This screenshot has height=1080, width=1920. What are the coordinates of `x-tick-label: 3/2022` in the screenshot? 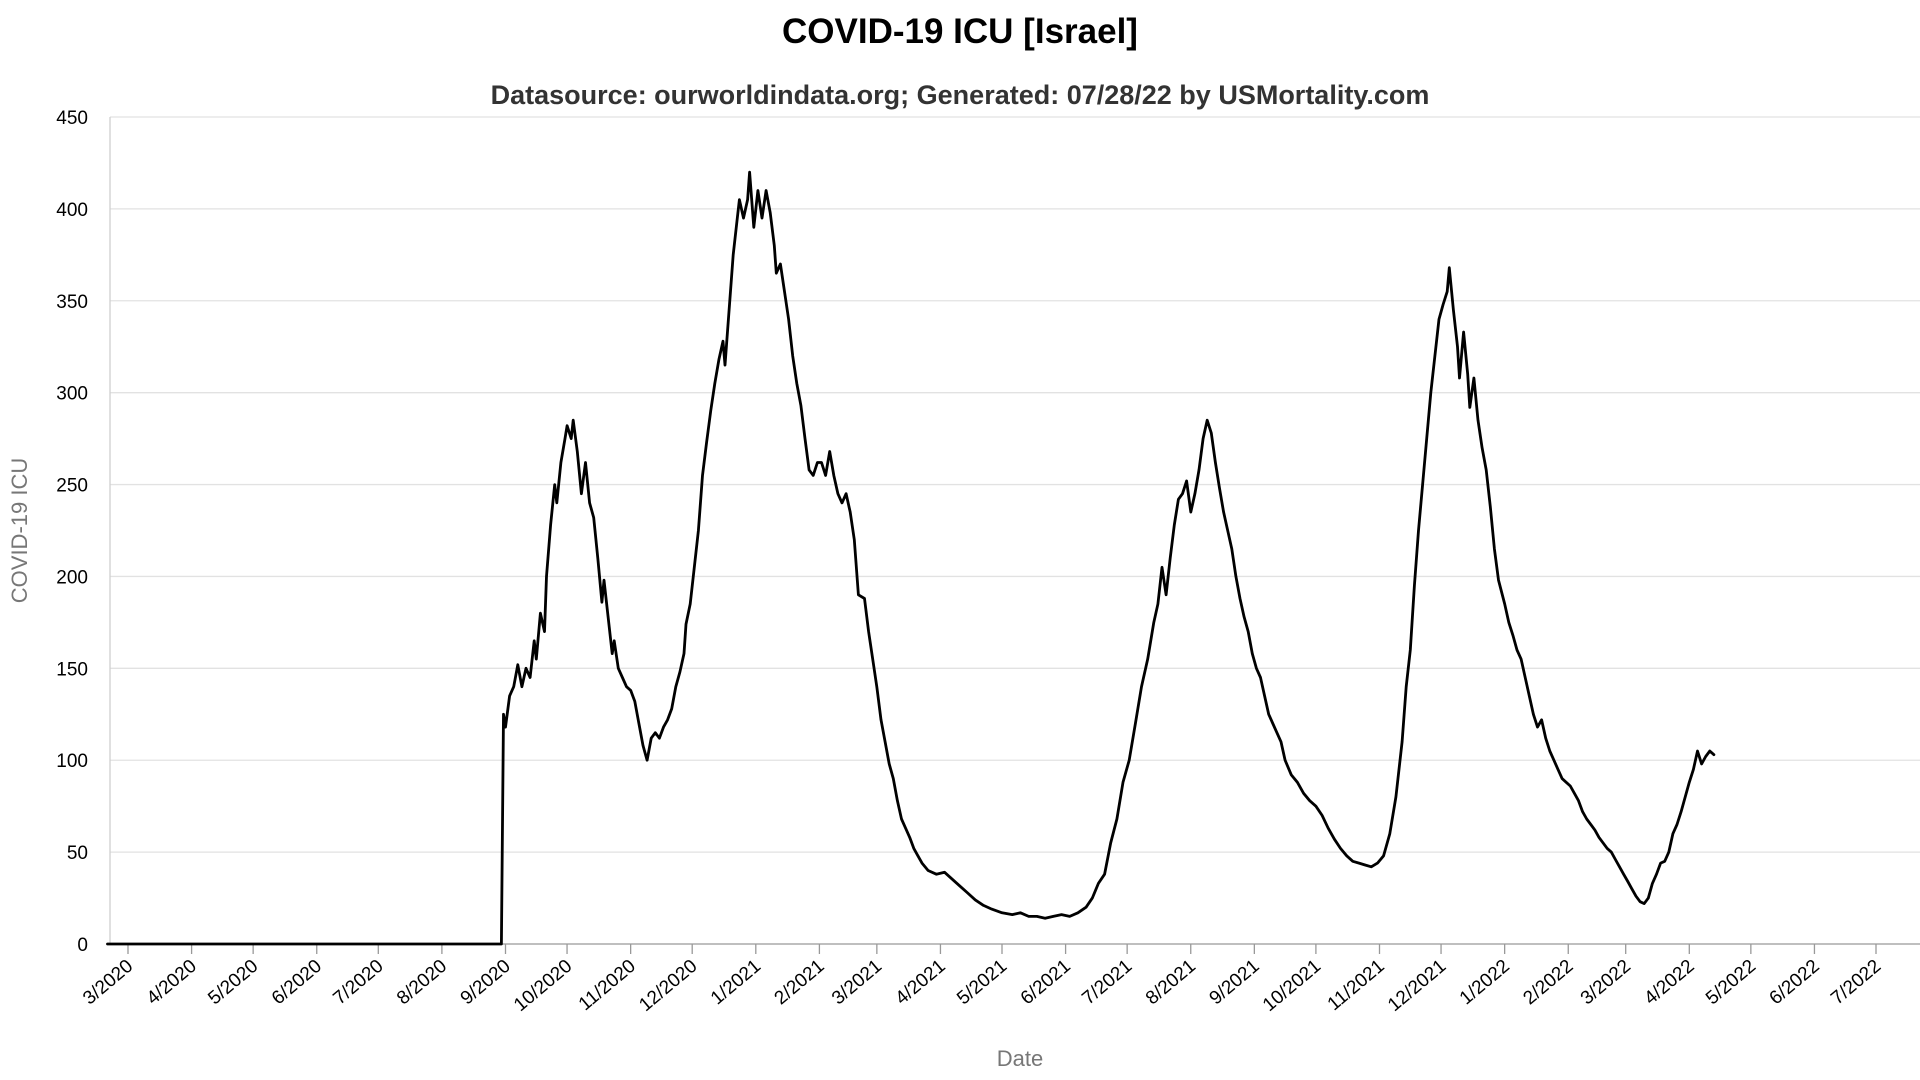 It's located at (1606, 982).